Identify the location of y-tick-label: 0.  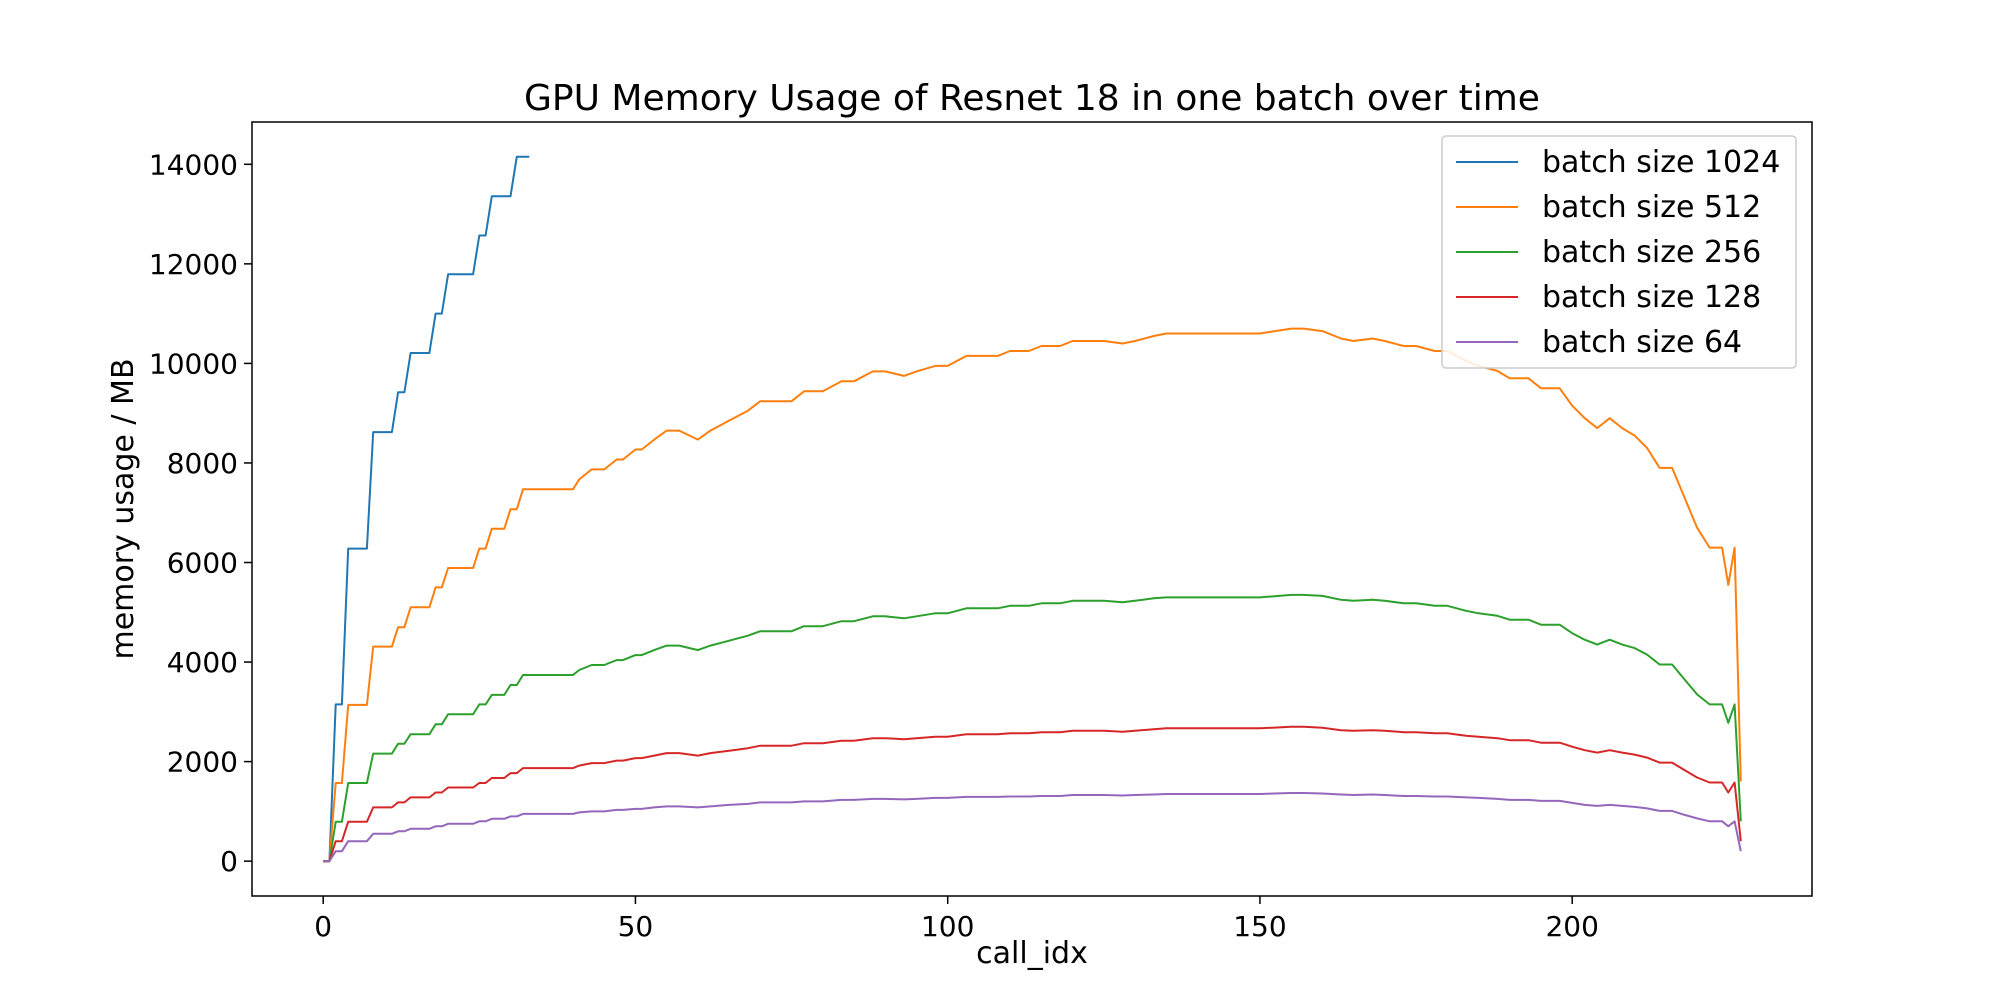
(229, 861).